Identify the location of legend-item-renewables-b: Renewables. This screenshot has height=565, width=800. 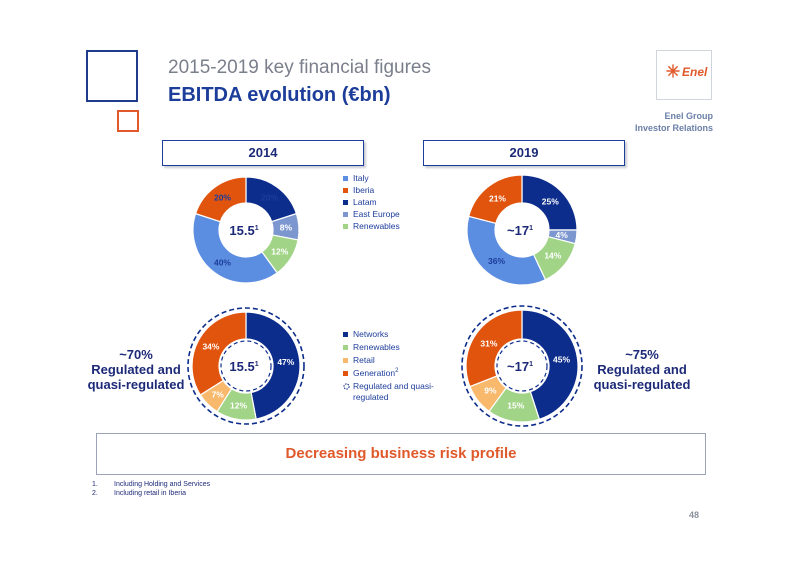
(371, 347).